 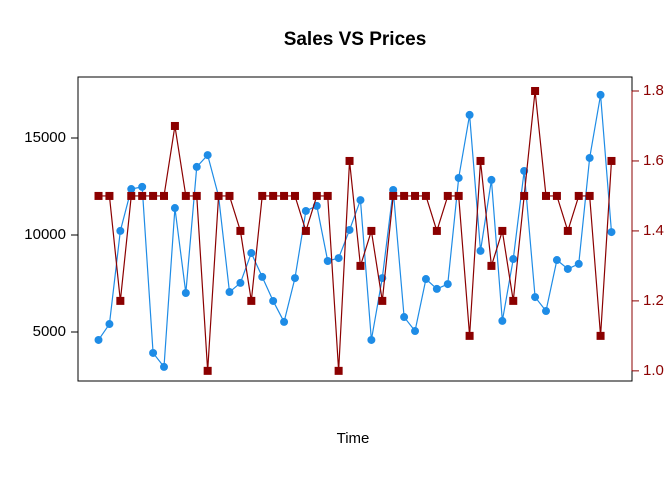 What do you see at coordinates (355, 39) in the screenshot?
I see `chart-title: Sales VS Prices` at bounding box center [355, 39].